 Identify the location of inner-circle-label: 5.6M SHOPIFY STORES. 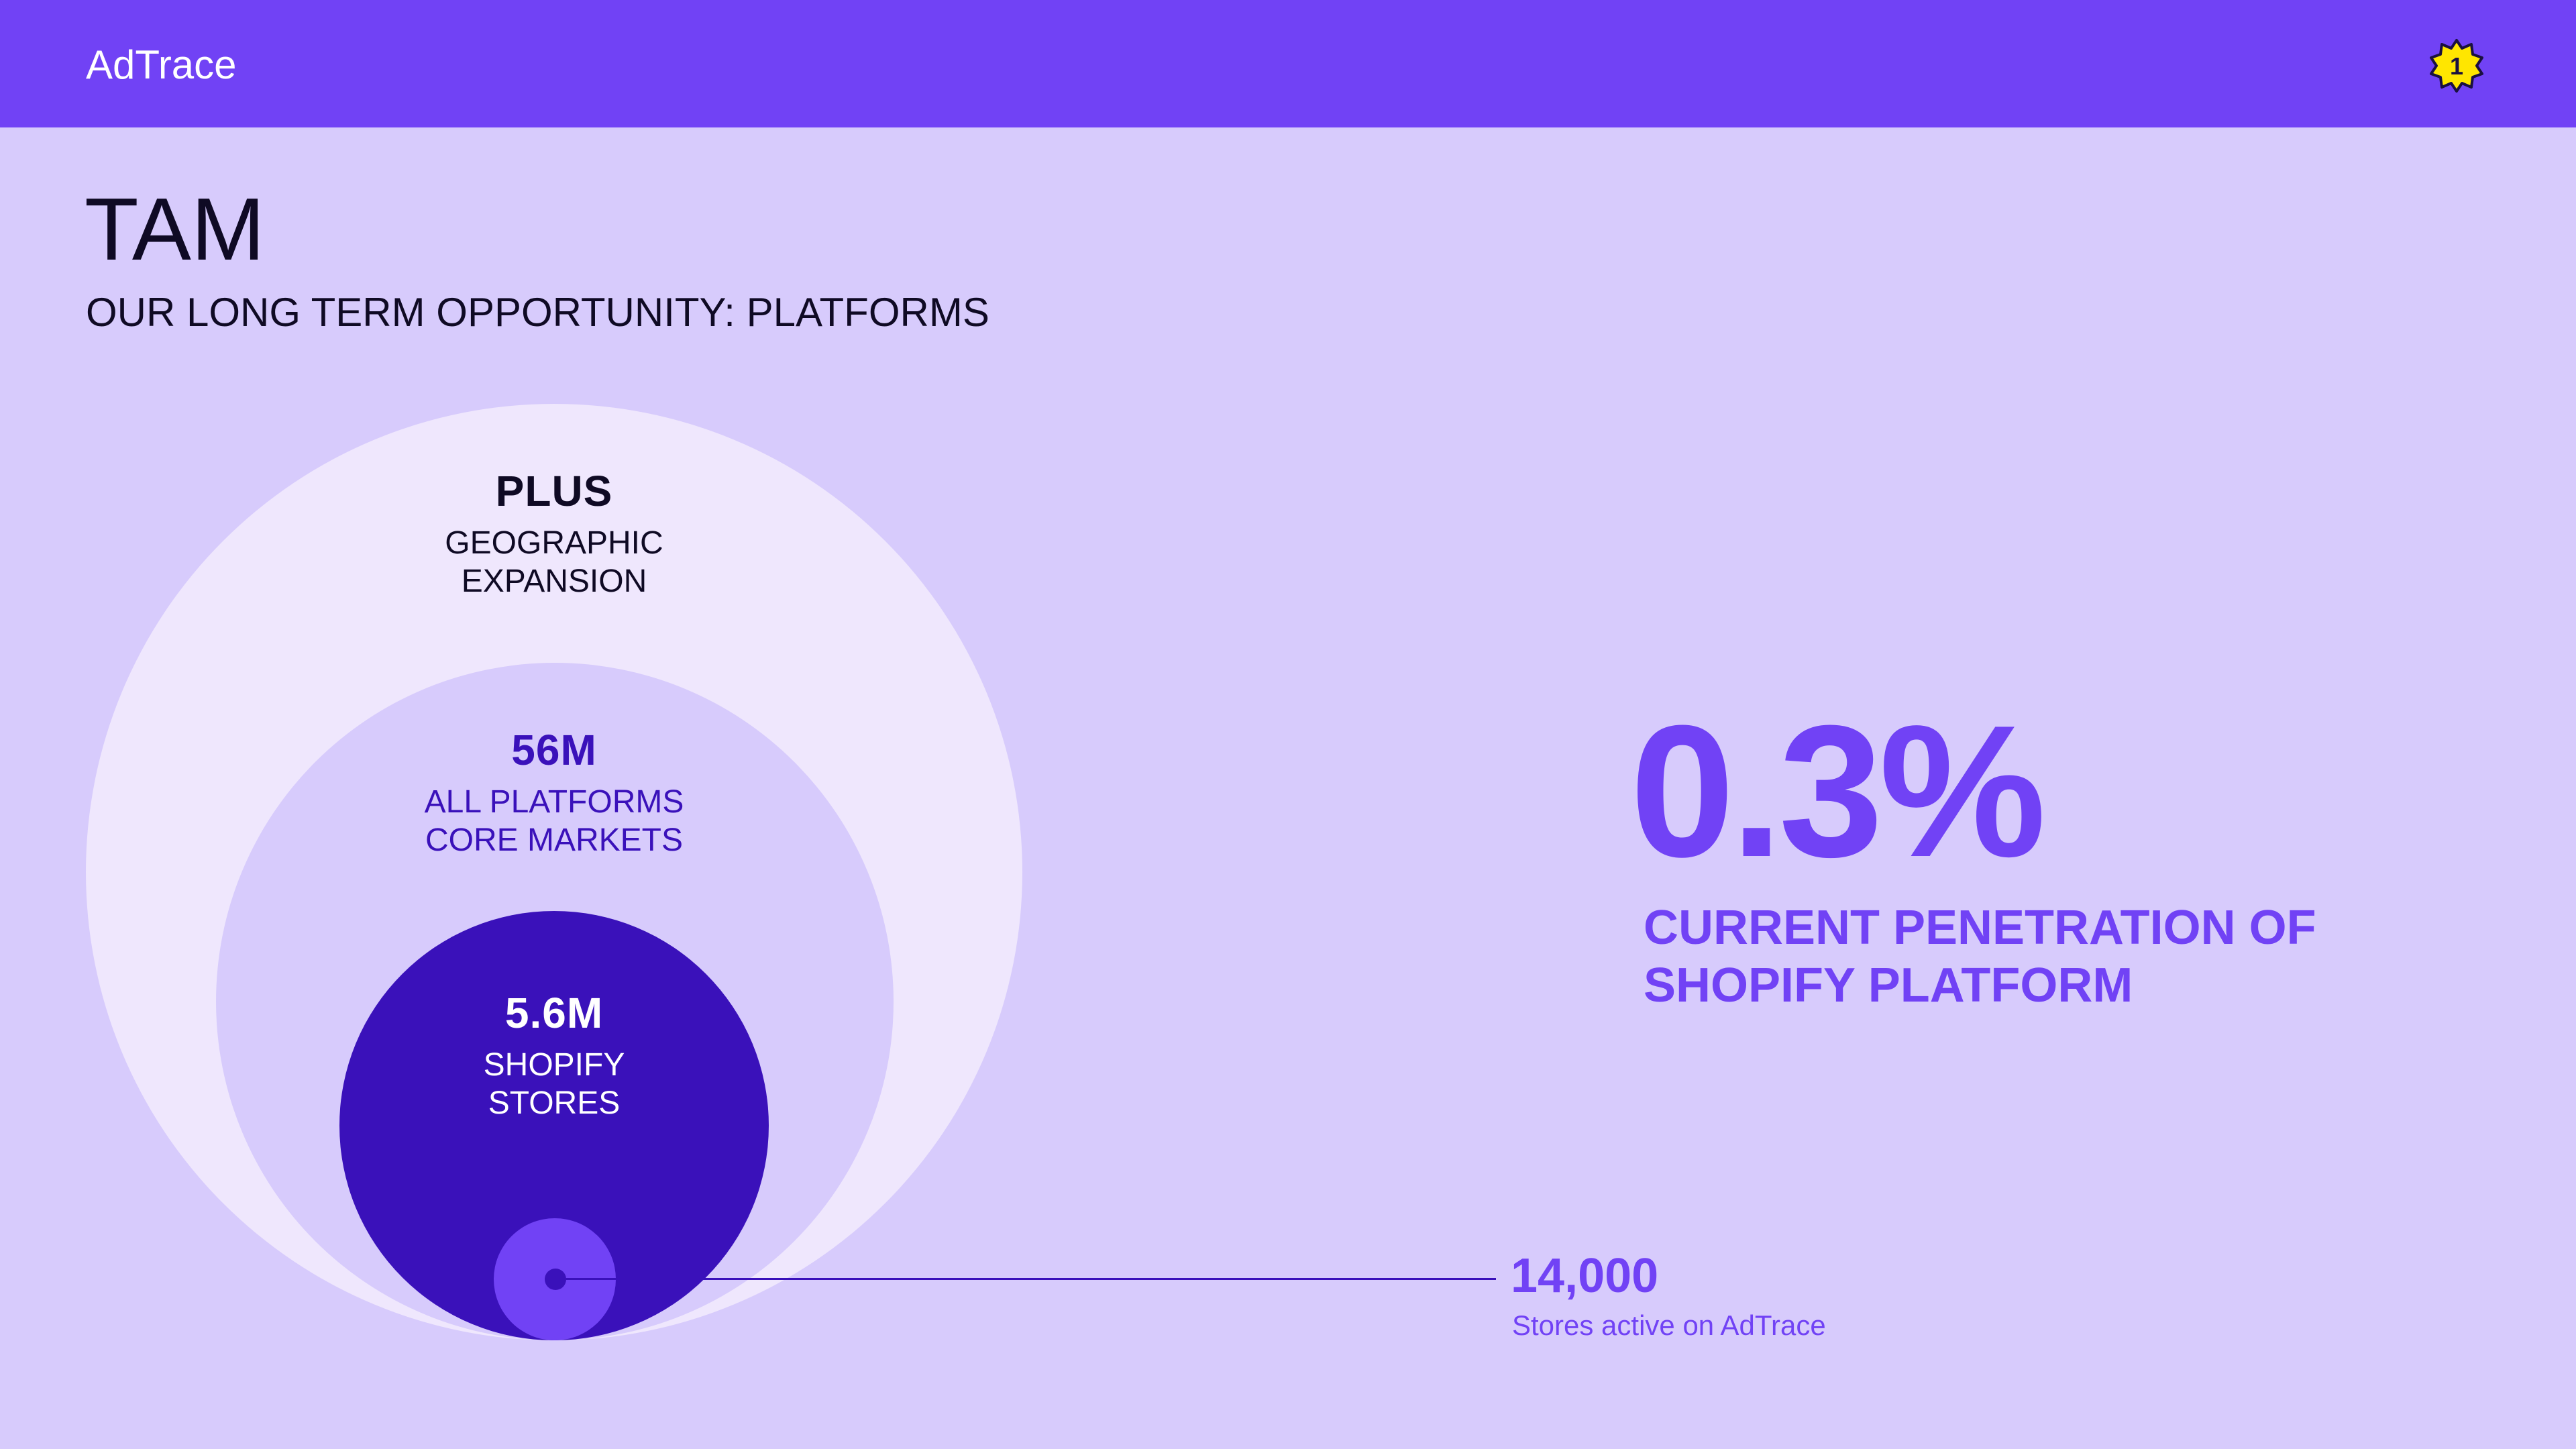
(554, 1055).